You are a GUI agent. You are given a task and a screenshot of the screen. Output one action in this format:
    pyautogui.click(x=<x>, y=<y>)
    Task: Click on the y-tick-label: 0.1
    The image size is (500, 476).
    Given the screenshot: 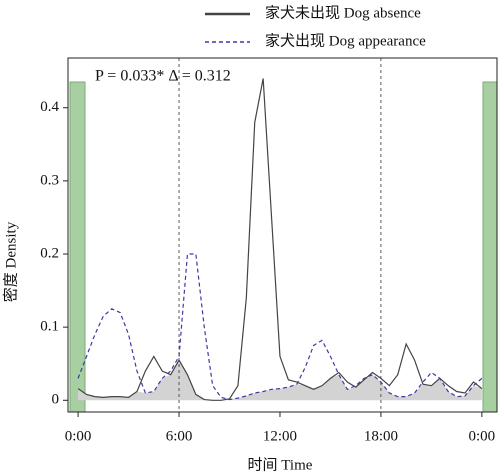 What is the action you would take?
    pyautogui.click(x=49, y=327)
    